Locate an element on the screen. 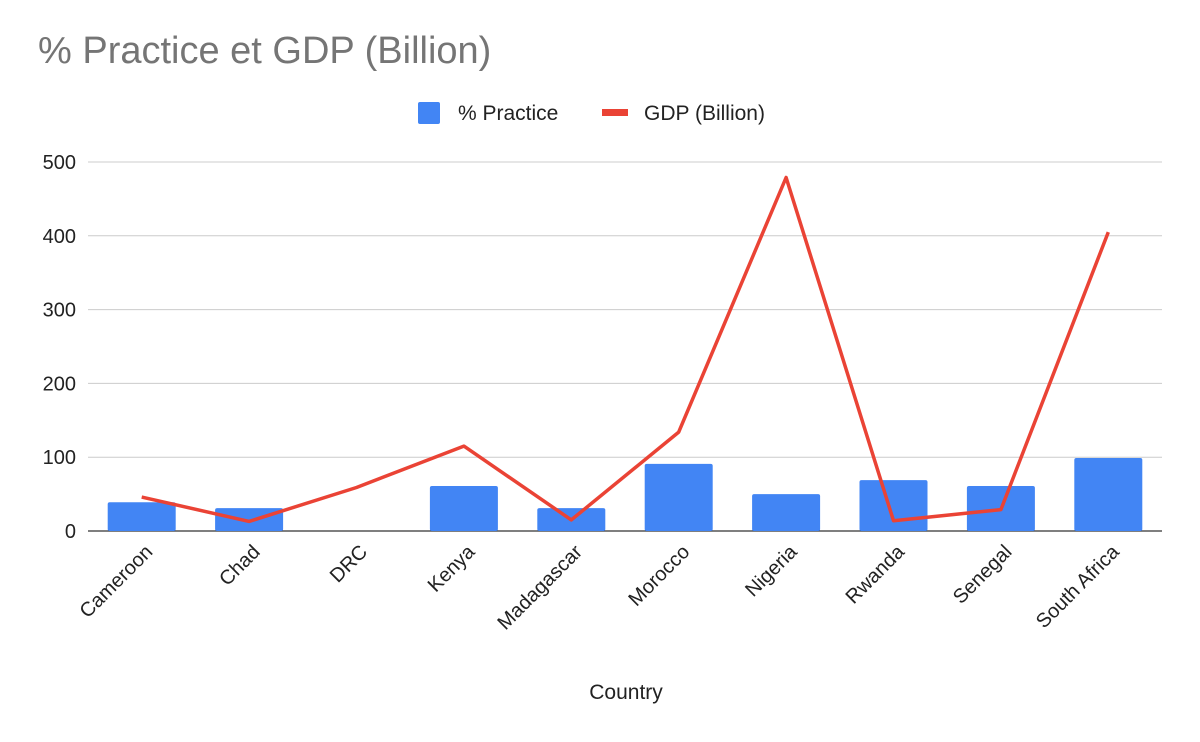 This screenshot has height=742, width=1200. x-tick-label: Madagascar is located at coordinates (540, 588).